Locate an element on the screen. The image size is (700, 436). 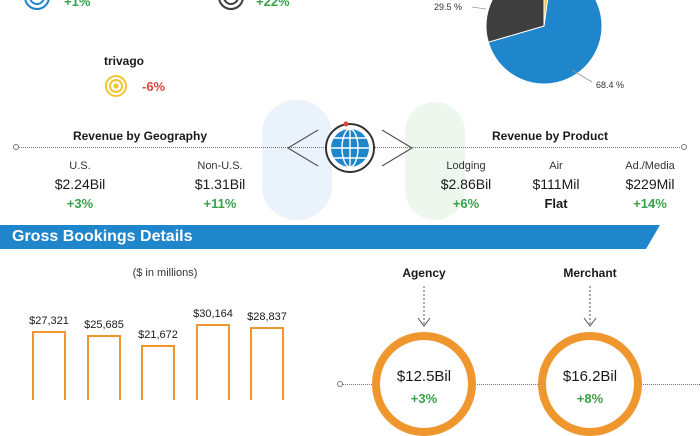
gross-bookings-bar-chart: $27,321 $25,685 $21,672 $30,164 $28,837 is located at coordinates (160, 350).